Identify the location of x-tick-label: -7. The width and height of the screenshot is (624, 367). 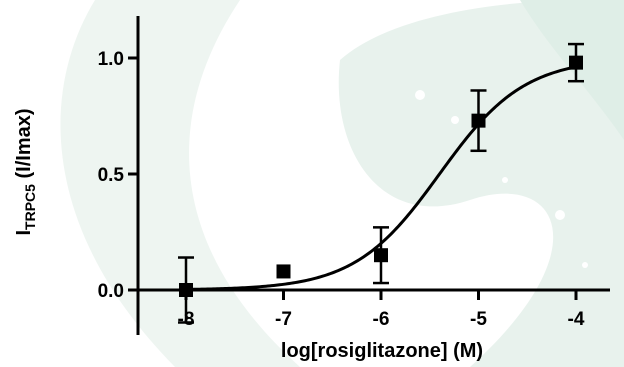
(283, 319).